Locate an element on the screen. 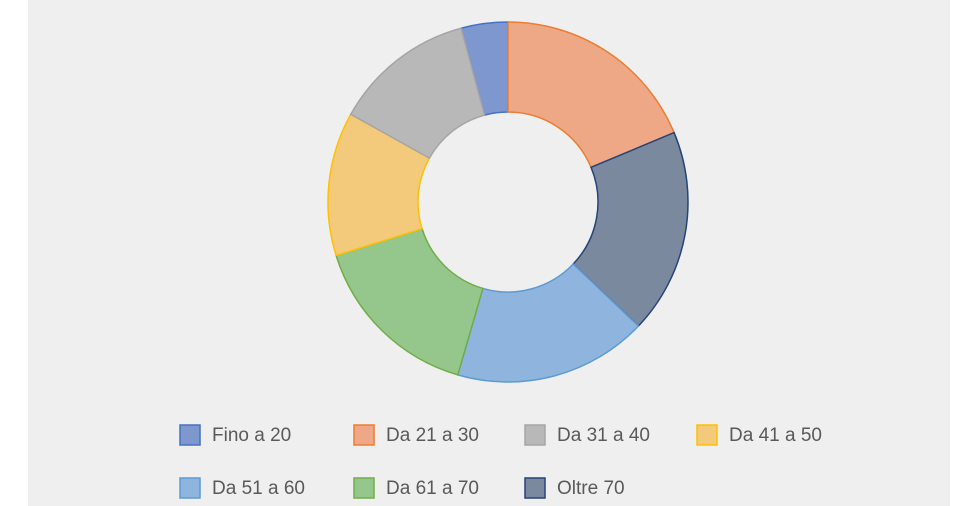 The width and height of the screenshot is (967, 506). legend-label: Da 21 a 30 is located at coordinates (432, 435).